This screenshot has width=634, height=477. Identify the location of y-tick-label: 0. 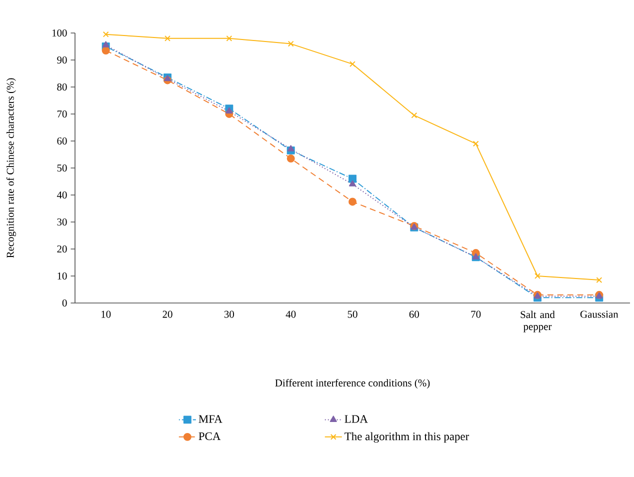
(64, 303).